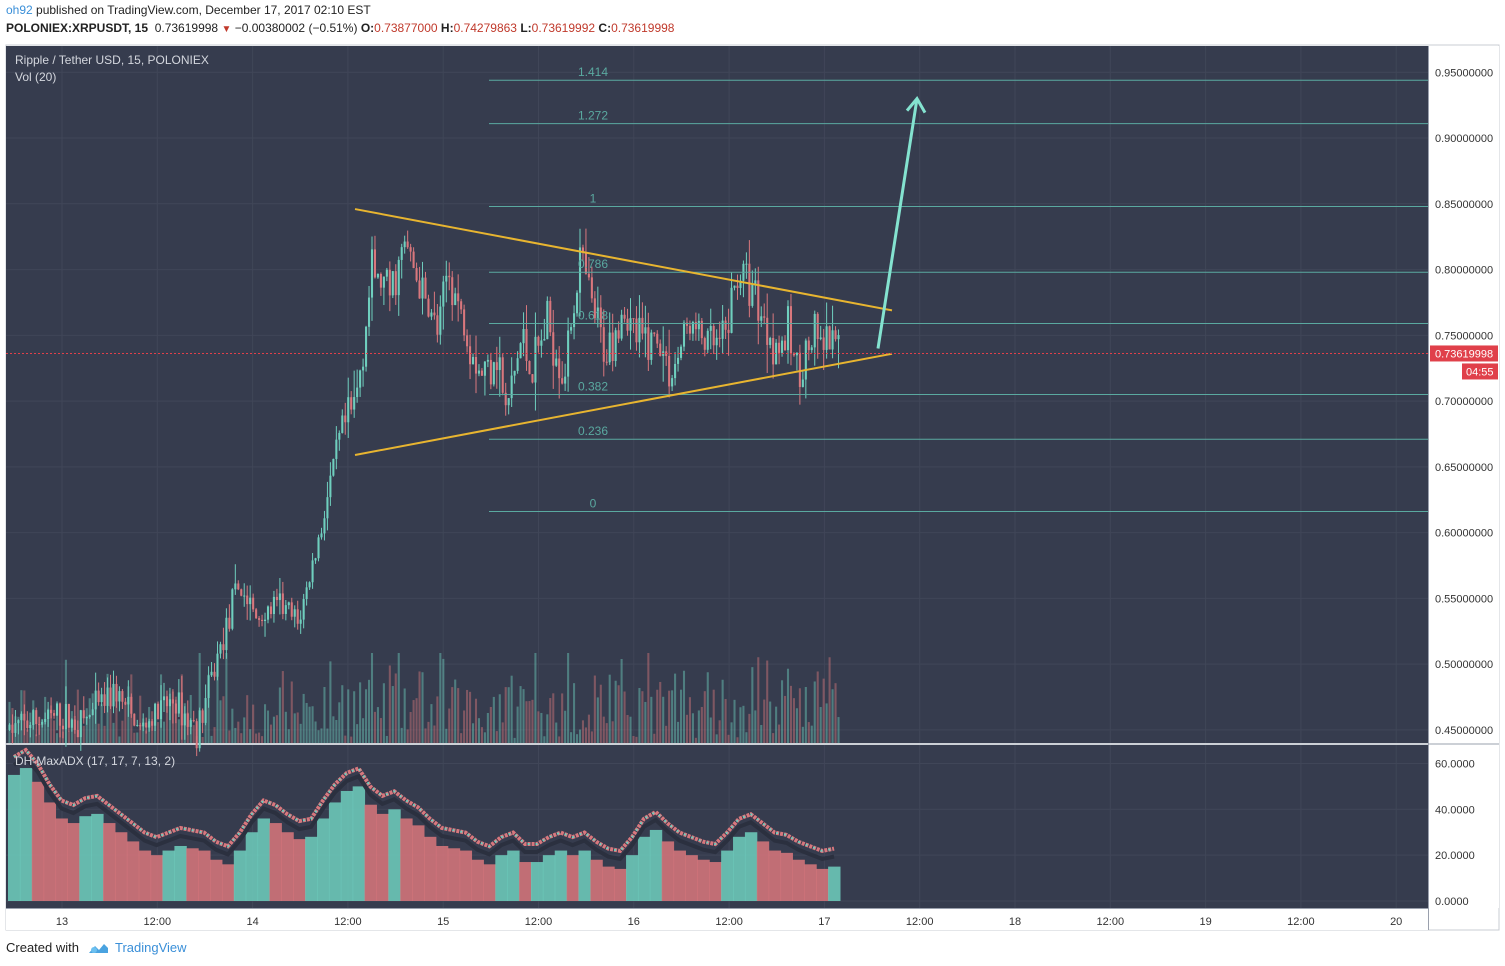 The width and height of the screenshot is (1505, 966). I want to click on indicator-line-dark, so click(423, 808).